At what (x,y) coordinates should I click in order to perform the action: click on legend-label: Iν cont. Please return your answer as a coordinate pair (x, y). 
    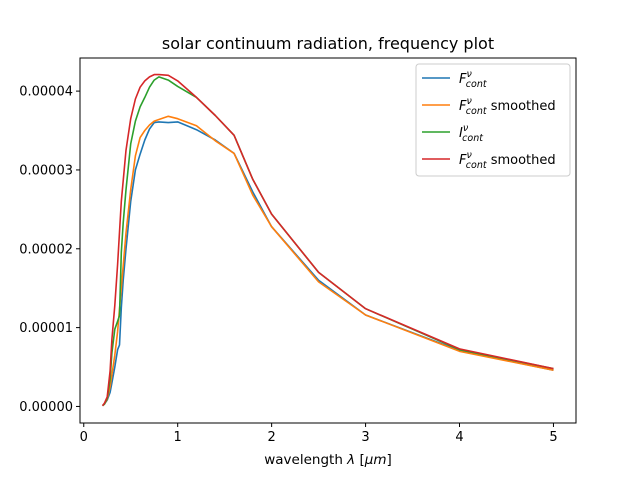
    Looking at the image, I should click on (471, 133).